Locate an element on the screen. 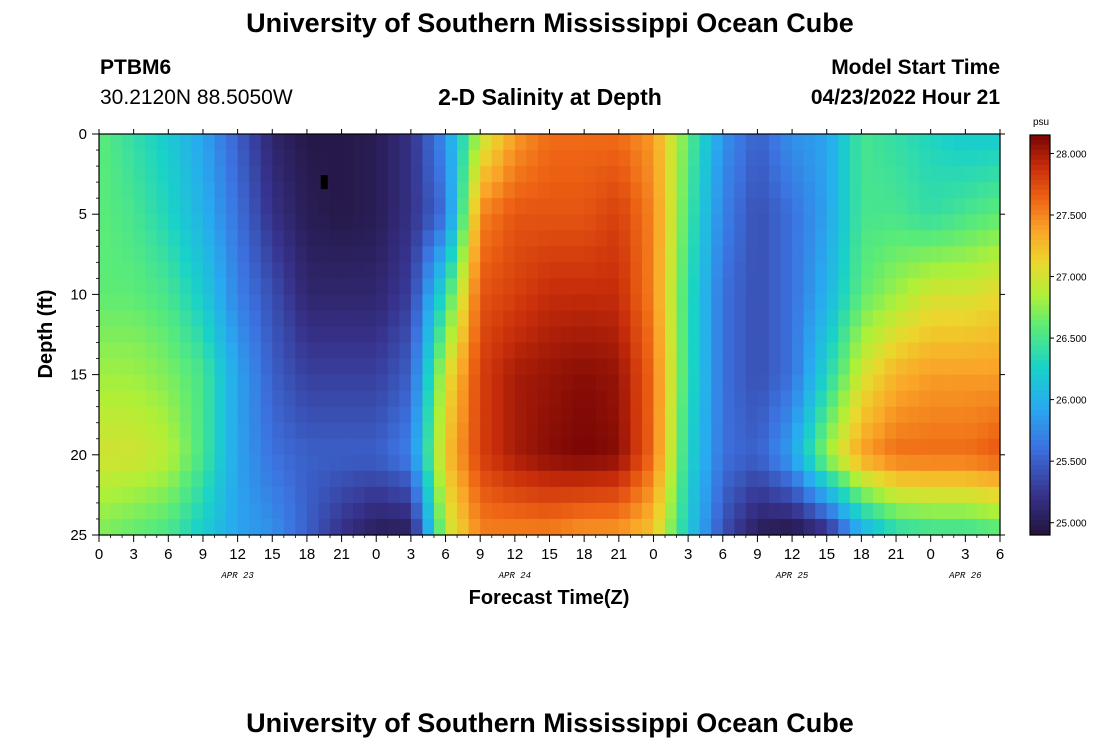 The image size is (1100, 750). model-start-time: 04/23/2022 Hour 21 is located at coordinates (905, 97).